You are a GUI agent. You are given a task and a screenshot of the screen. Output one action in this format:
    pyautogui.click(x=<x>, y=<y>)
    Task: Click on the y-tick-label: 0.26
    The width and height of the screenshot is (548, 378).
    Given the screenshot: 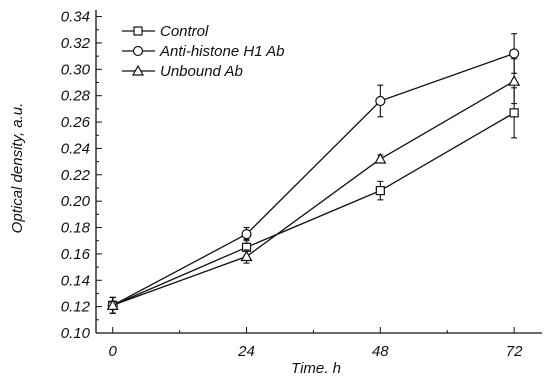 What is the action you would take?
    pyautogui.click(x=76, y=122)
    